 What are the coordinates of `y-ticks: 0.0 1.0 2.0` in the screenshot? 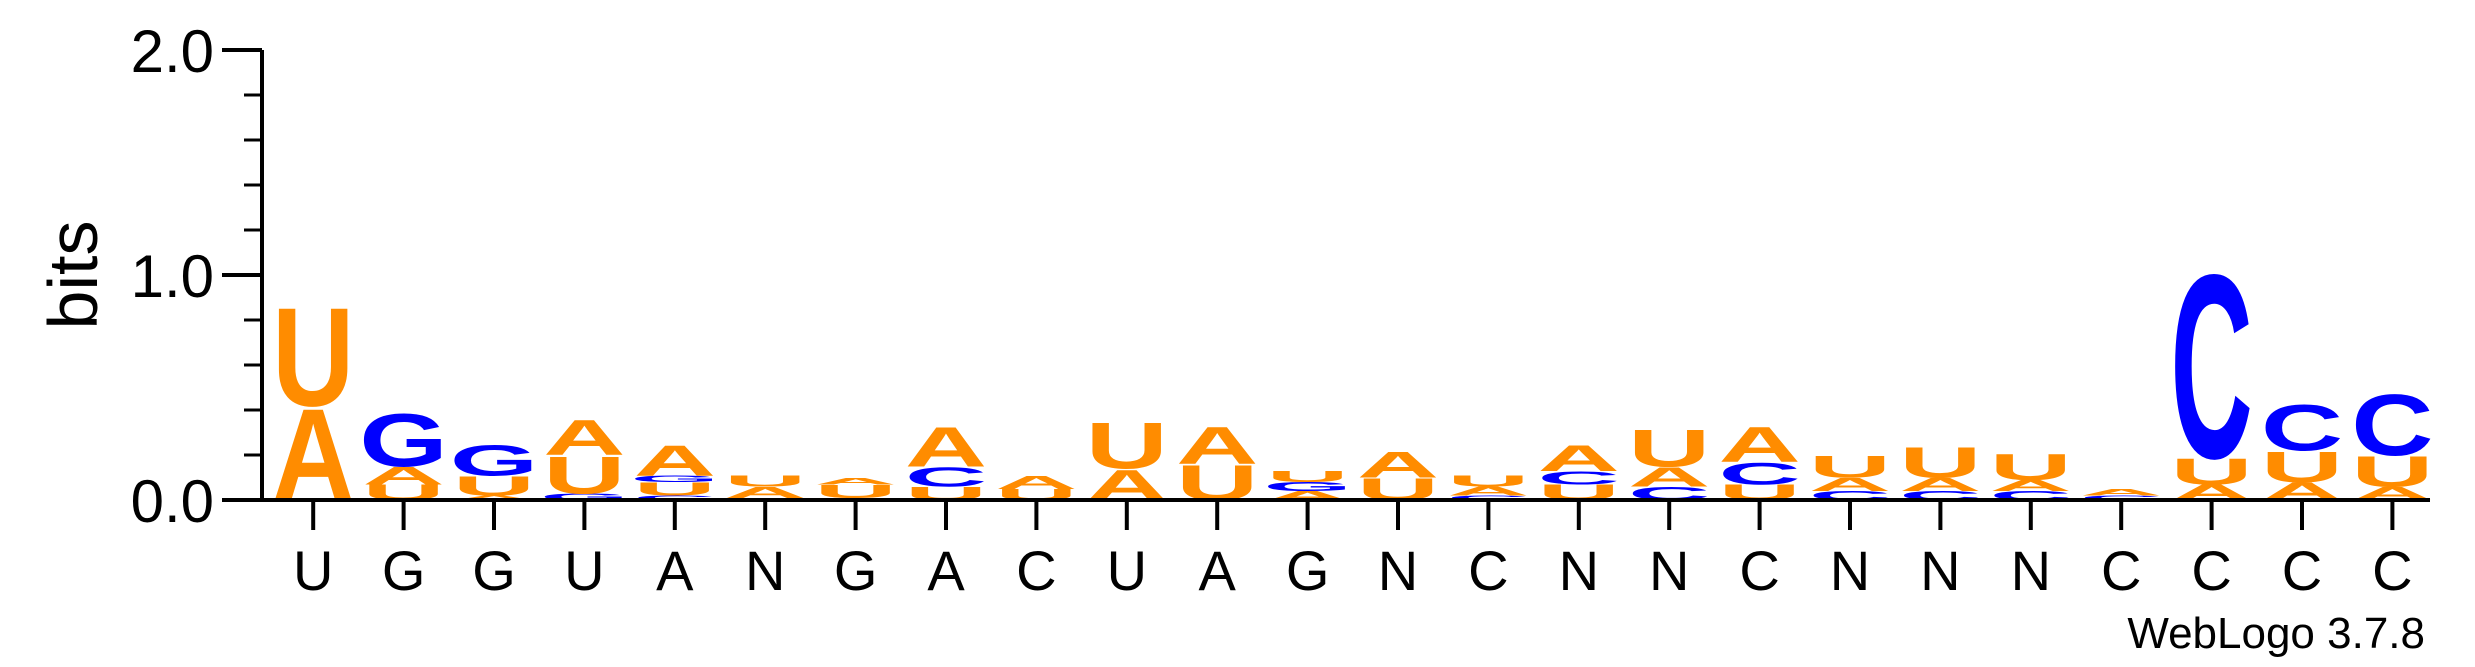 It's located at (196, 276).